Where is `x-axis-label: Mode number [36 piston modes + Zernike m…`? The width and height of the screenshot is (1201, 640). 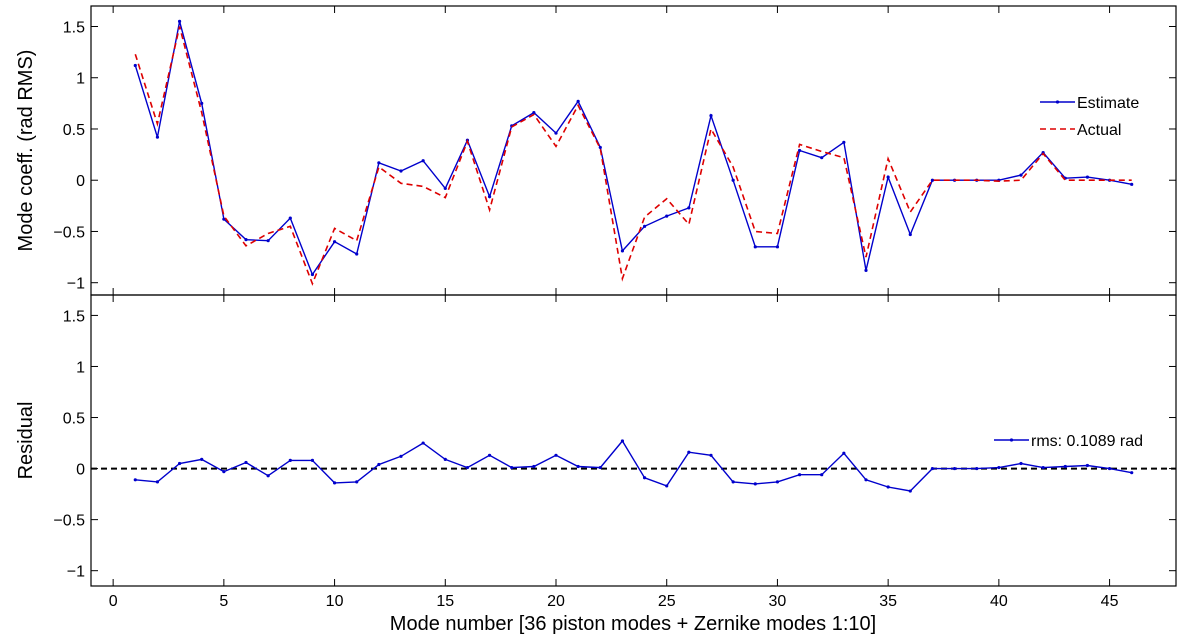
x-axis-label: Mode number [36 piston modes + Zernike m… is located at coordinates (633, 624).